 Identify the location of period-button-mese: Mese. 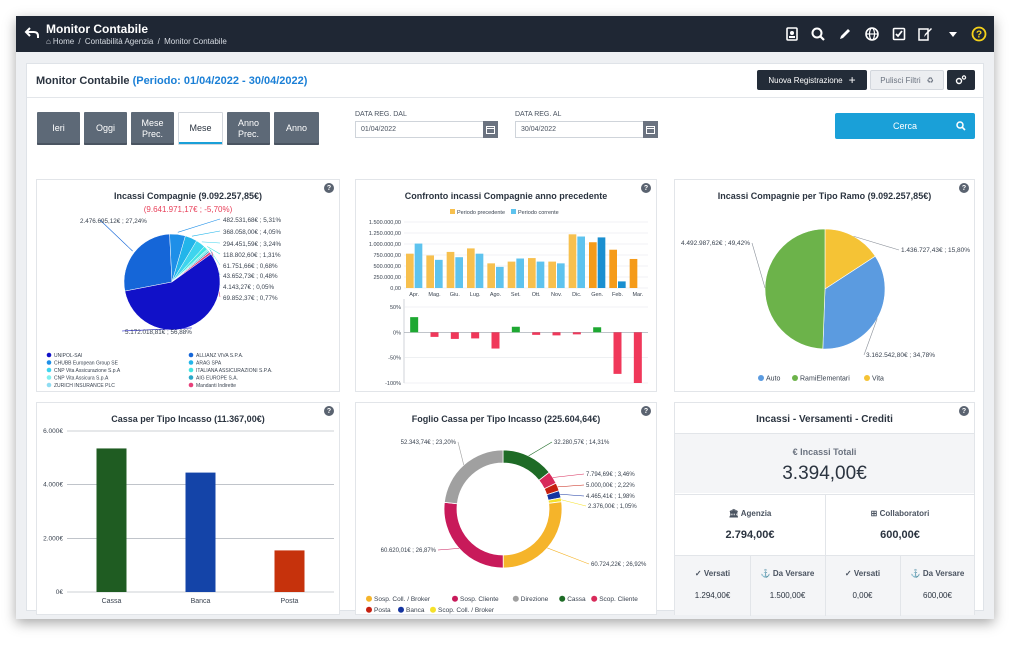
(200, 128).